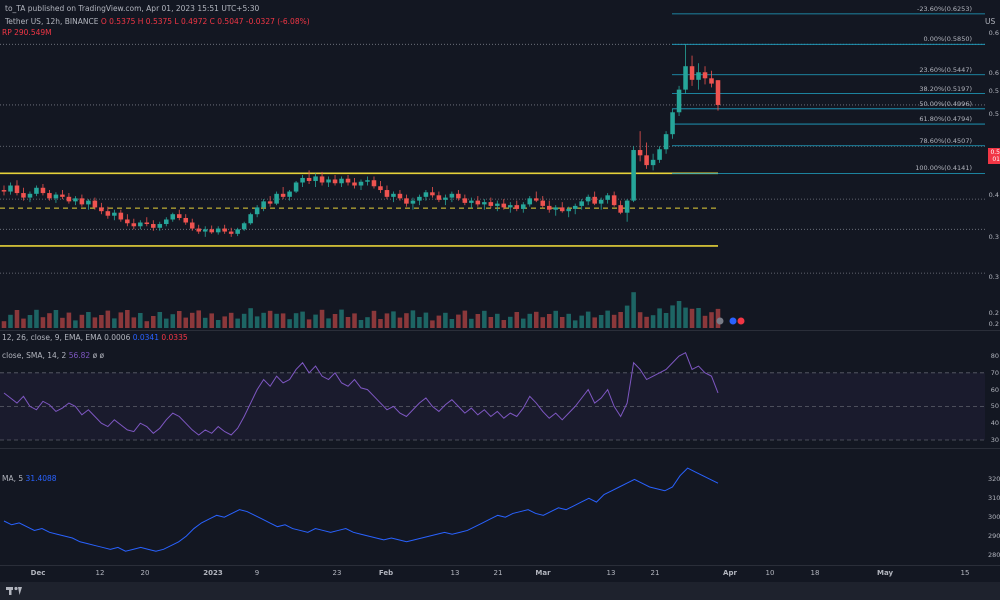 The image size is (1000, 600). What do you see at coordinates (145, 337) in the screenshot?
I see `macd-value-2: 0.0341` at bounding box center [145, 337].